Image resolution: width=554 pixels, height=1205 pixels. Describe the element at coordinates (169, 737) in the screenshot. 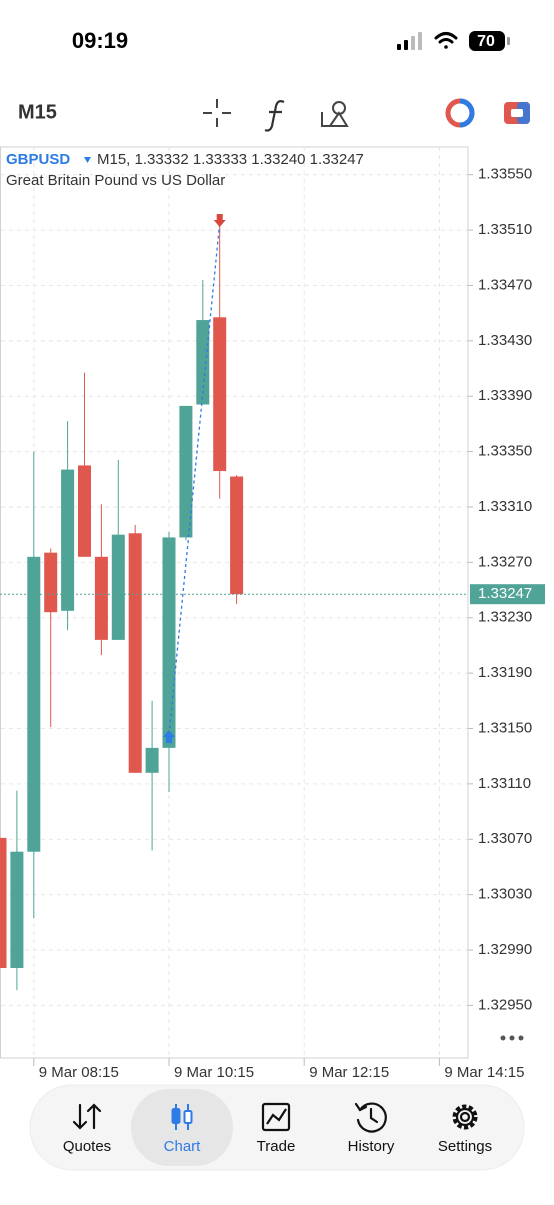

I see `buy-arrow` at that location.